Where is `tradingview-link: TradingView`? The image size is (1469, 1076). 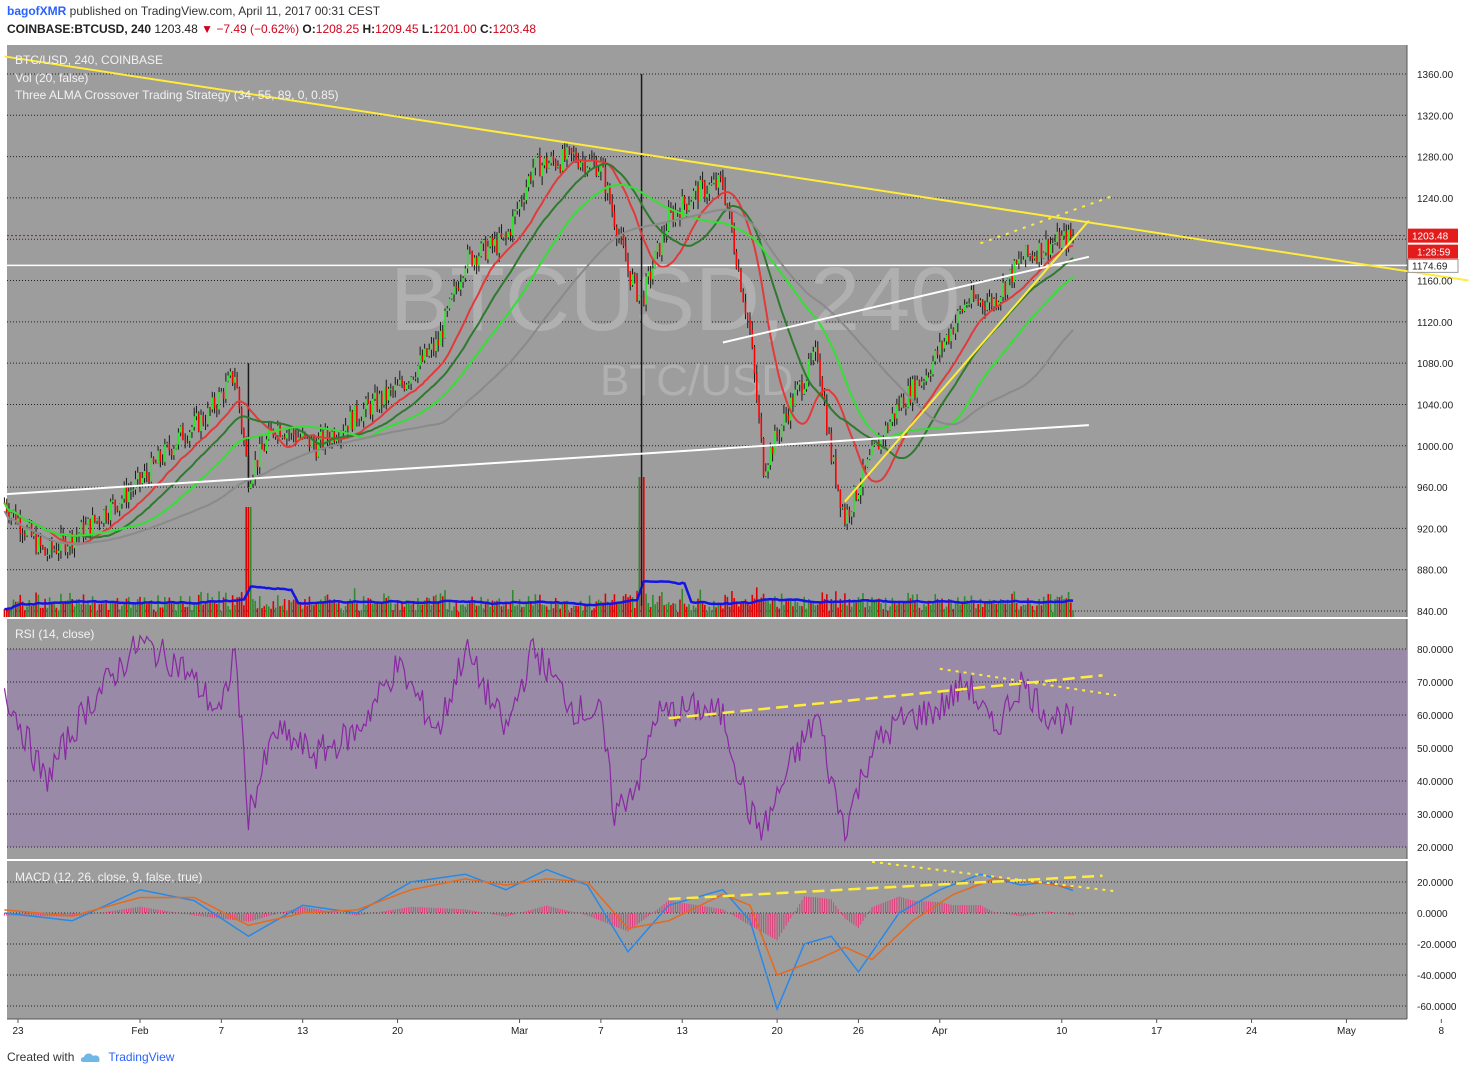
tradingview-link: TradingView is located at coordinates (141, 1057).